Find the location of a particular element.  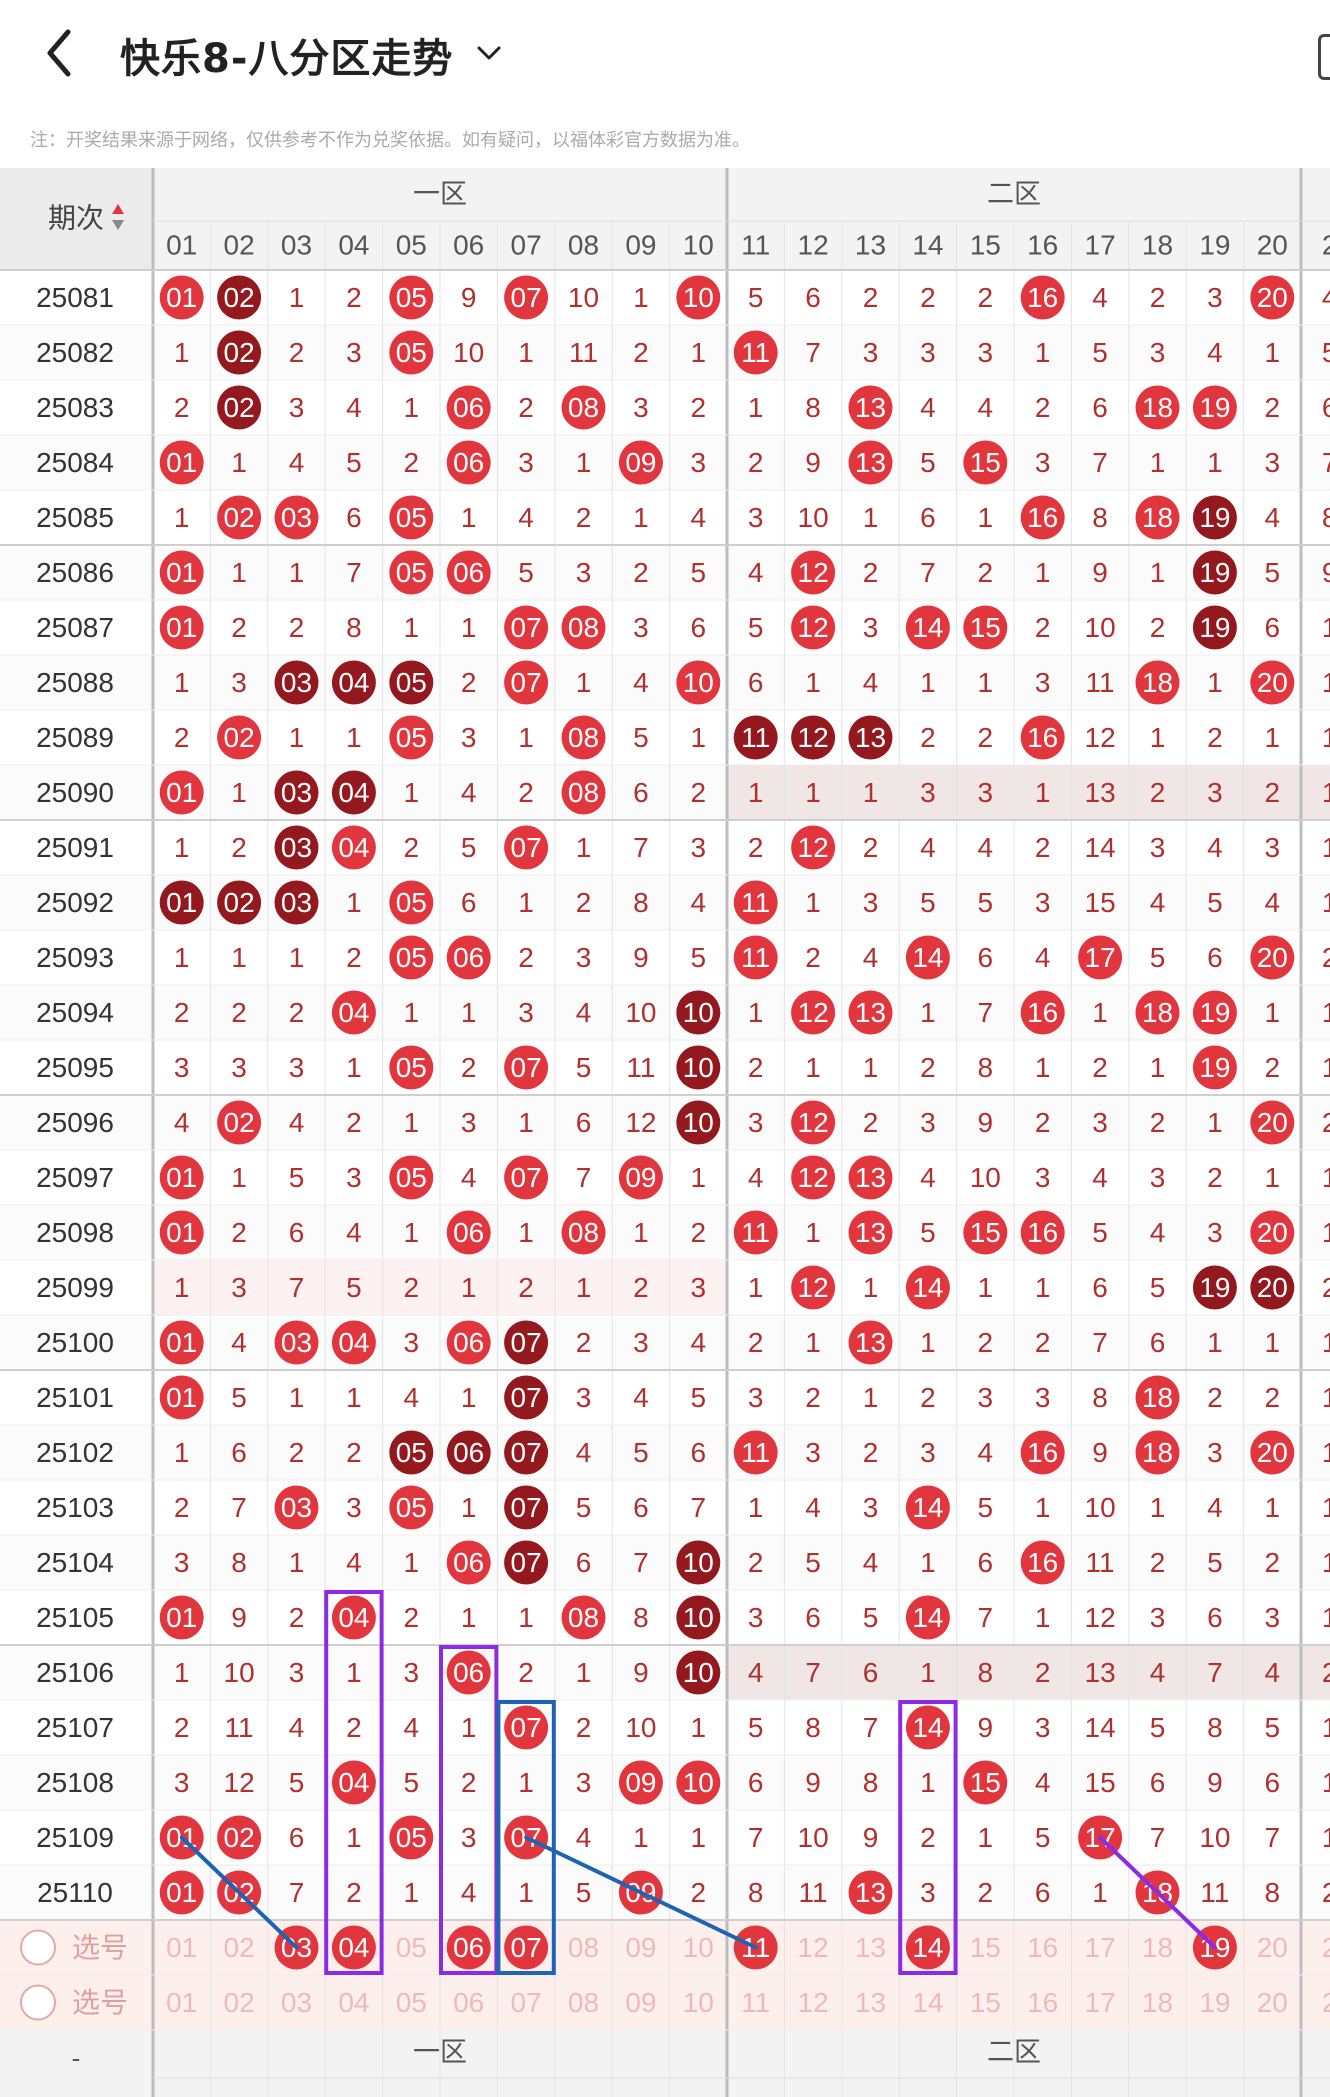

selected-number: 06 is located at coordinates (468, 1947).